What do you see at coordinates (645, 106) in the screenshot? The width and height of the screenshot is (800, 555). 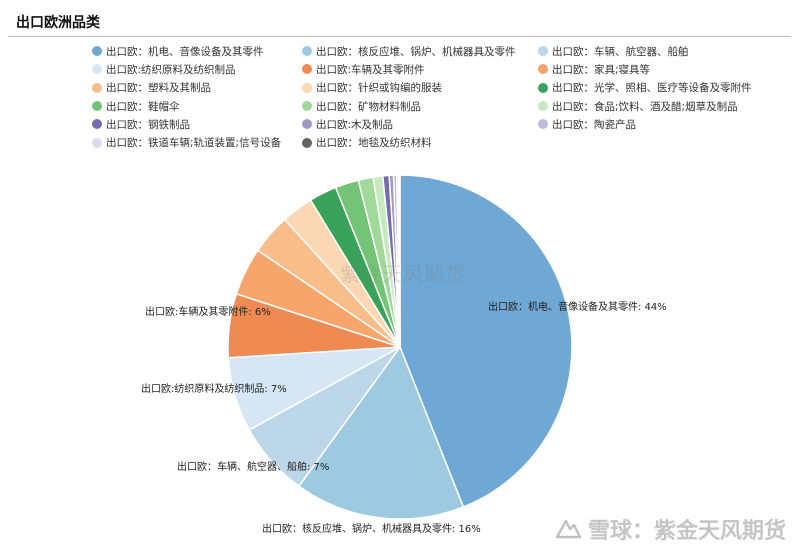 I see `legend-label: 出口欧：食品;饮料、酒及醋;烟草及制品` at bounding box center [645, 106].